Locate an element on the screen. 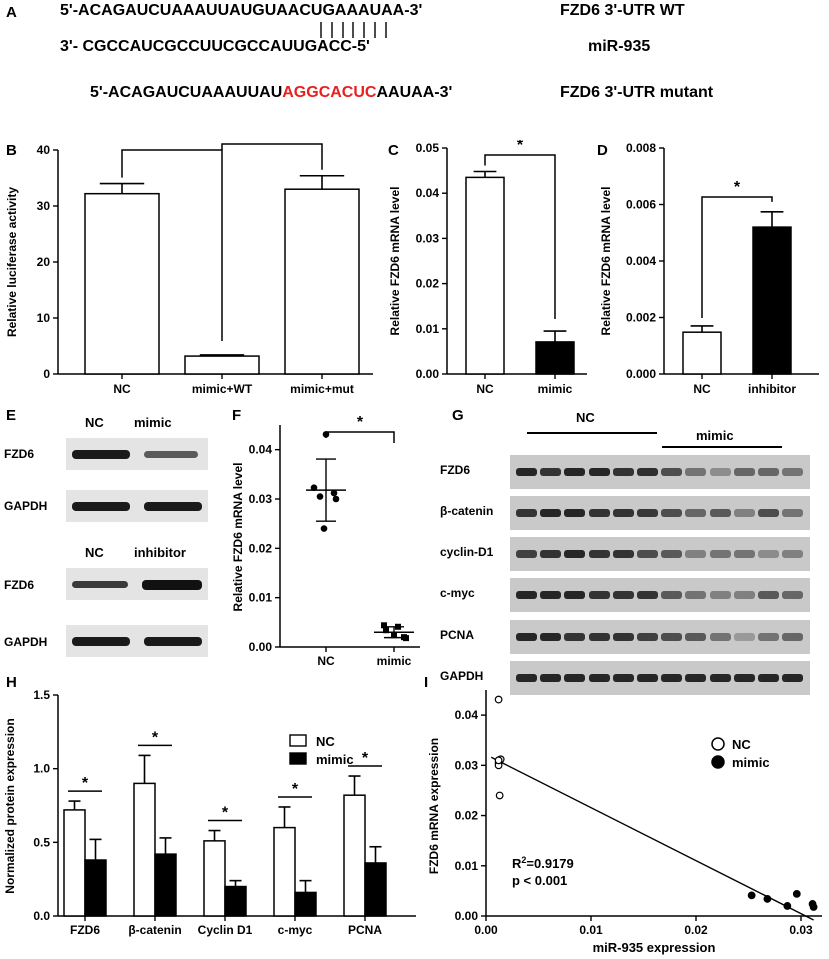  panel-label-f: F is located at coordinates (237, 415).